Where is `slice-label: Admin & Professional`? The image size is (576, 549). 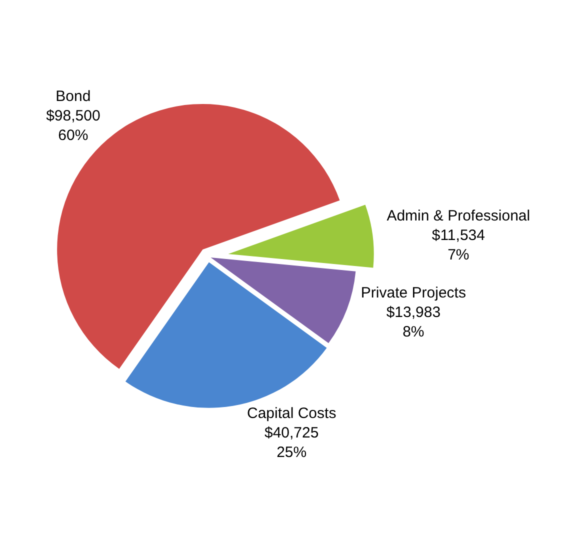 slice-label: Admin & Professional is located at coordinates (458, 215).